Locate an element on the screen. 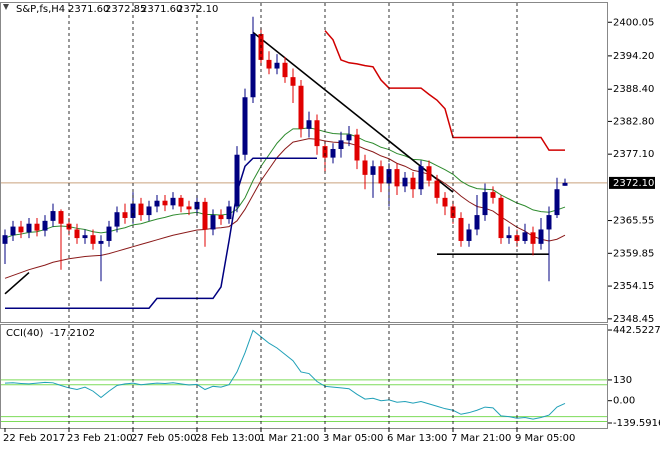 This screenshot has height=450, width=660. x-tick-label: 27 Feb 05:00 is located at coordinates (164, 438).